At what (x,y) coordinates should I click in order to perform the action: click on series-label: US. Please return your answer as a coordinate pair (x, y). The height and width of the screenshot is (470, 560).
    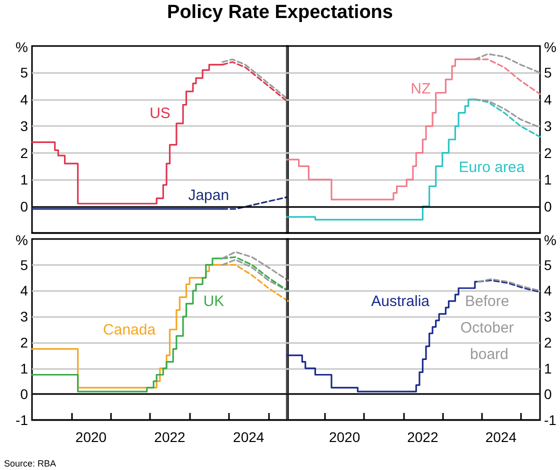
    Looking at the image, I should click on (160, 113).